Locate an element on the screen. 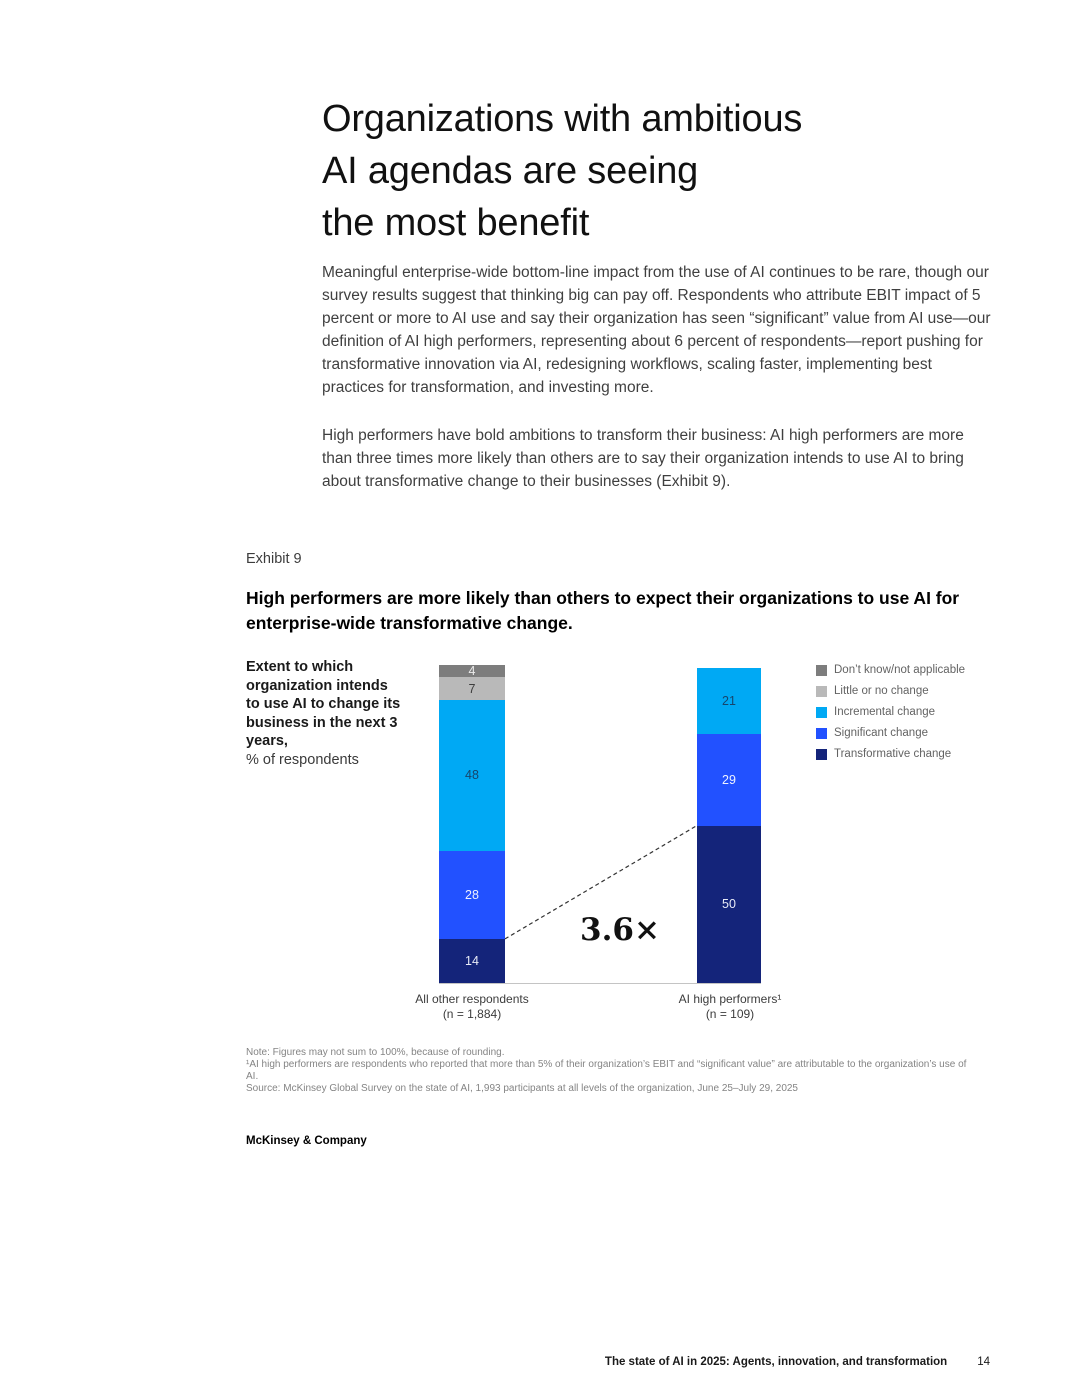  category-label-all-other-respondents: All other respondents (n = 1,884) is located at coordinates (472, 1006).